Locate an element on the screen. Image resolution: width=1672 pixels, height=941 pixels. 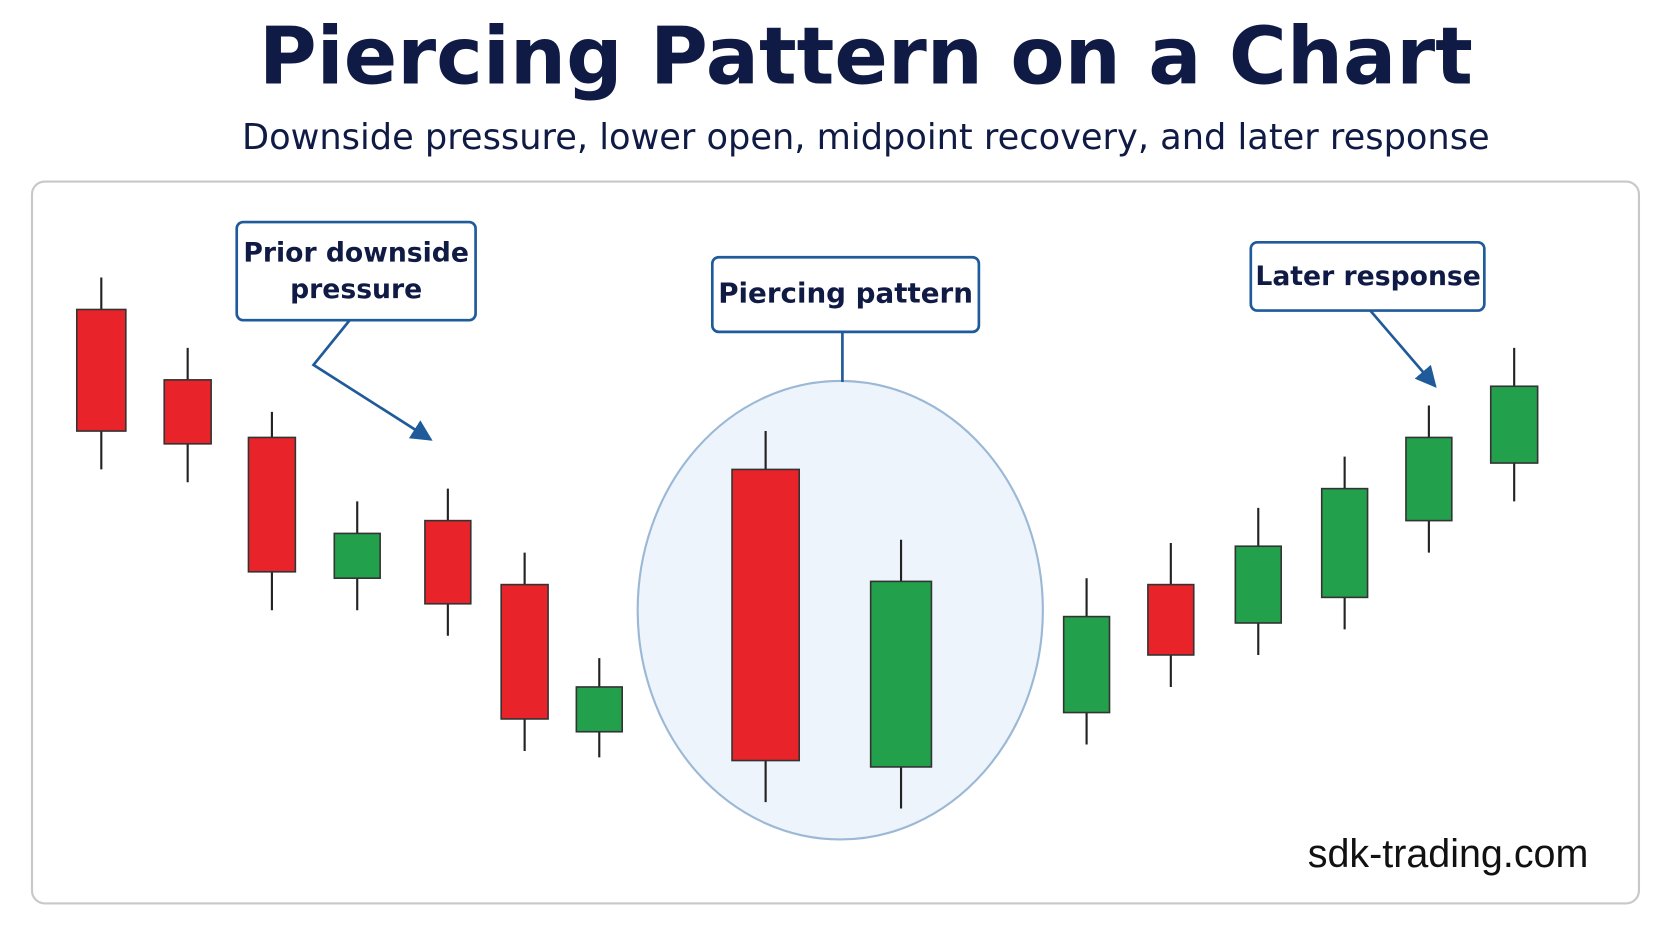
callout-text: Piercing pattern is located at coordinates (845, 293).